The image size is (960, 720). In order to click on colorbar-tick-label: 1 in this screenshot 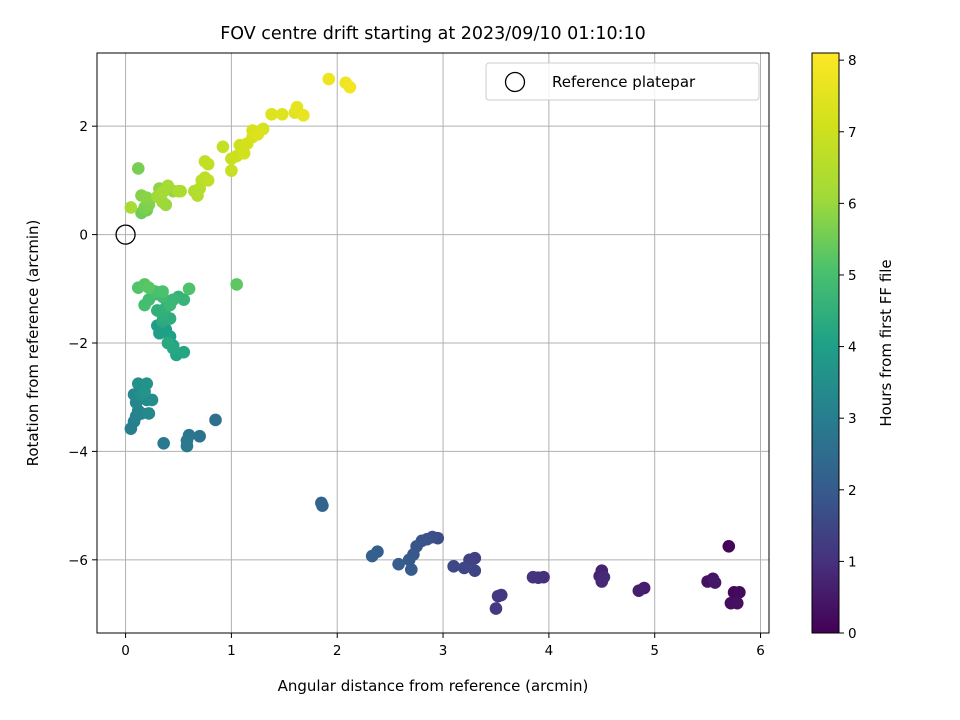, I will do `click(852, 562)`.